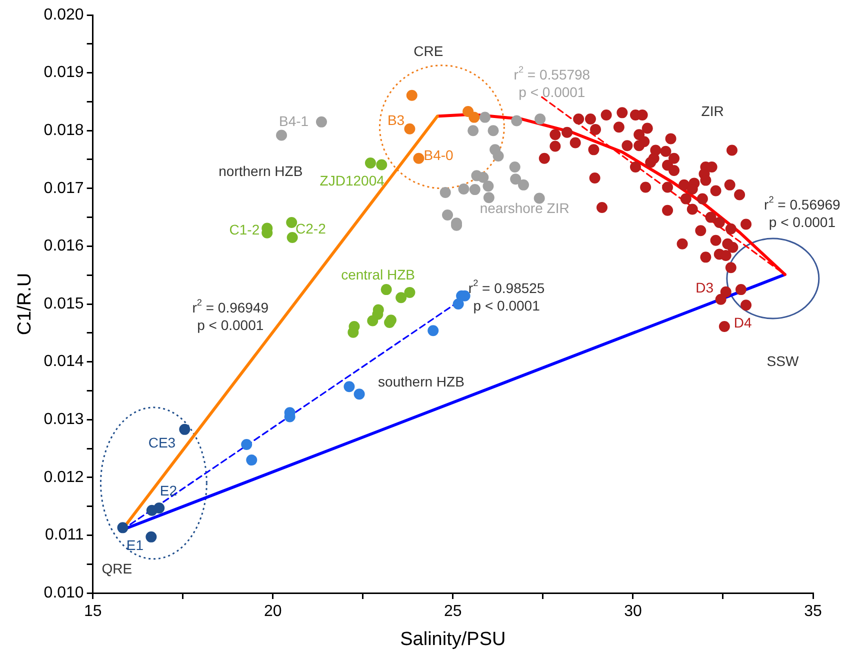 The image size is (853, 660). What do you see at coordinates (378, 274) in the screenshot?
I see `annotation: central HZB` at bounding box center [378, 274].